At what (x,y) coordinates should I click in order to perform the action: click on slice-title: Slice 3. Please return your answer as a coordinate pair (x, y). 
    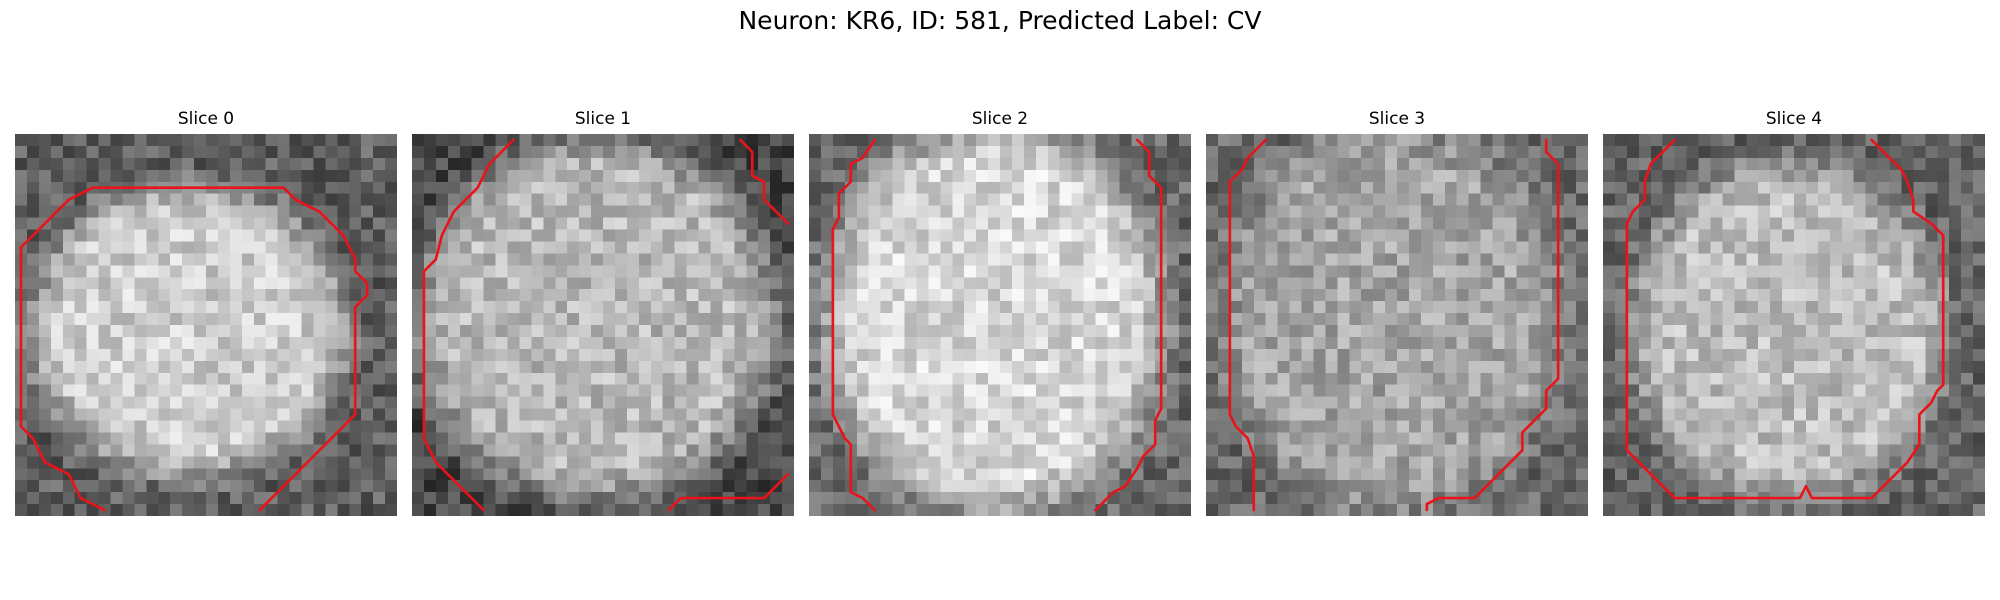
    Looking at the image, I should click on (1397, 119).